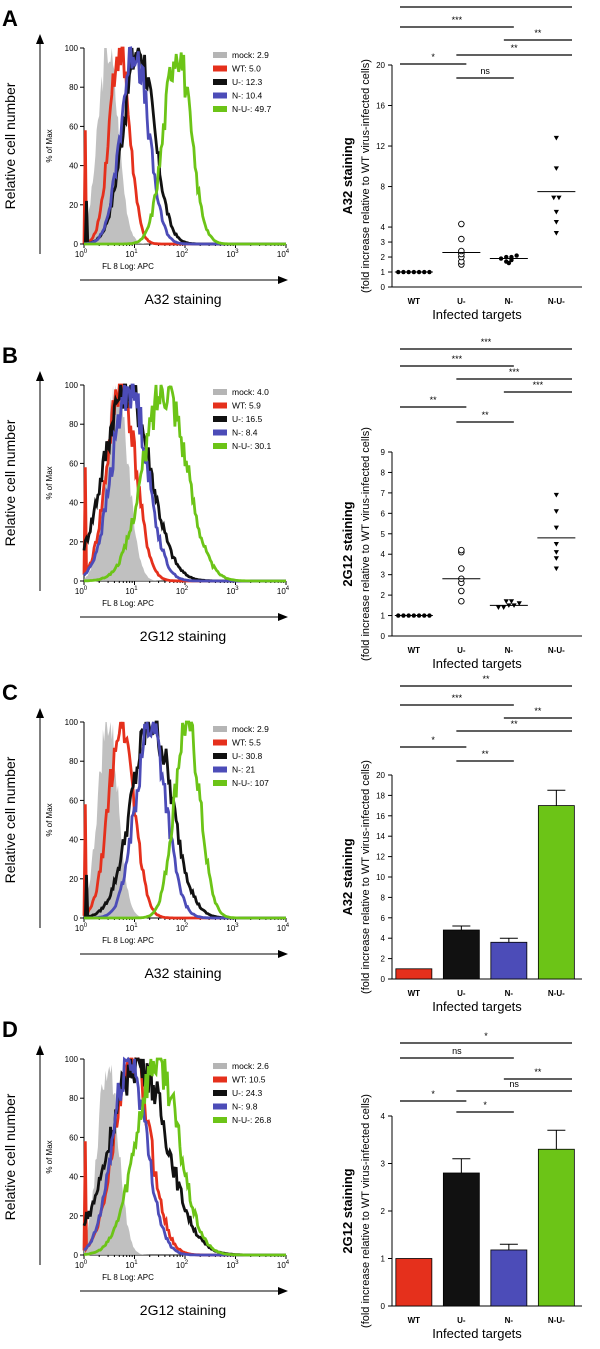 This screenshot has height=1349, width=600. What do you see at coordinates (383, 227) in the screenshot?
I see `y-tick-label: 4` at bounding box center [383, 227].